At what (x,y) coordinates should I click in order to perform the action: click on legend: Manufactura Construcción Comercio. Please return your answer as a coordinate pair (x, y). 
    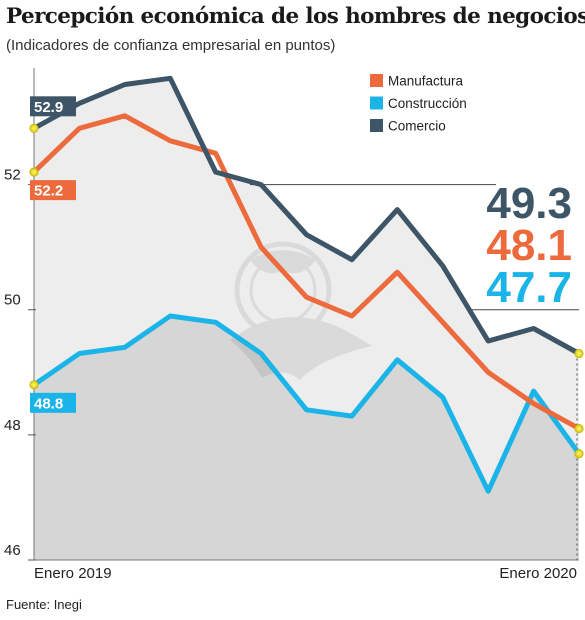
    Looking at the image, I should click on (418, 104).